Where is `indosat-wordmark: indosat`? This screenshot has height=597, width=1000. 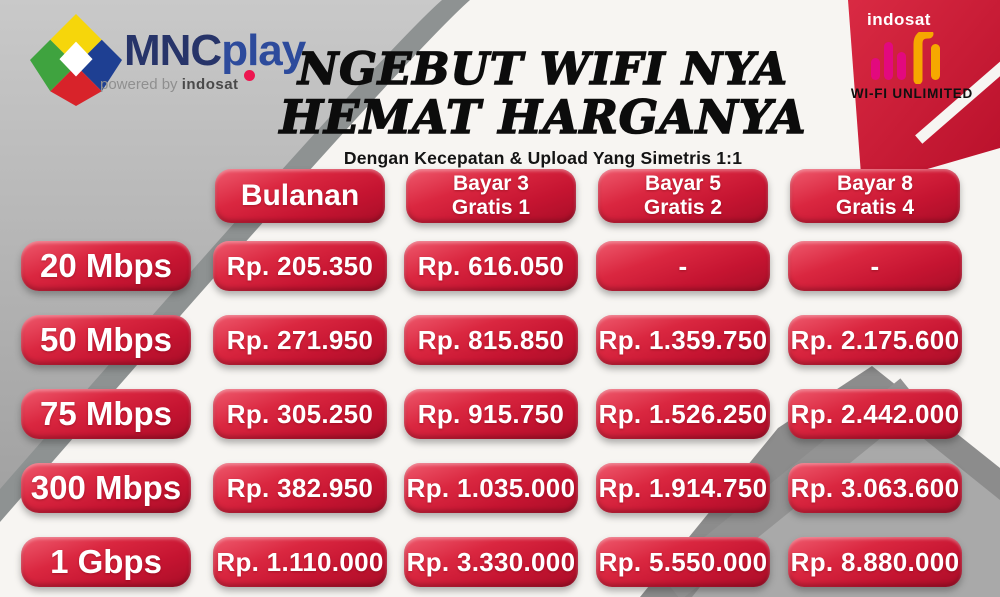 indosat-wordmark: indosat is located at coordinates (899, 19).